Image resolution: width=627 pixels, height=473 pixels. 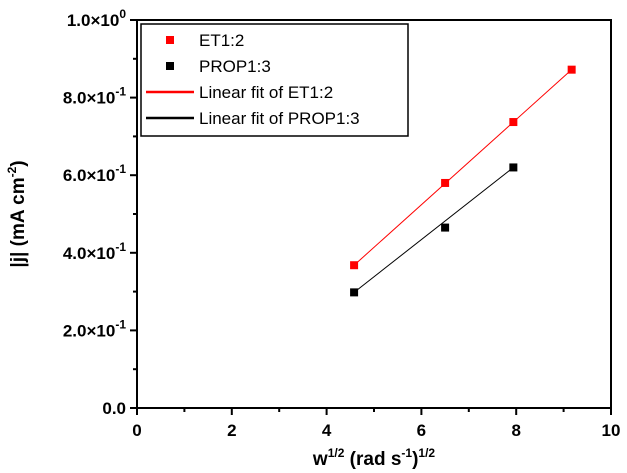 What do you see at coordinates (94, 173) in the screenshot?
I see `y-tick-label: 6.0×10⁻¹` at bounding box center [94, 173].